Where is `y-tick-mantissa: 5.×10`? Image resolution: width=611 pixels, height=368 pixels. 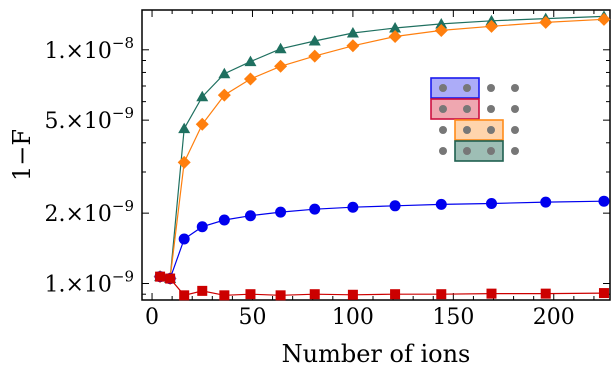
y-tick-mantissa: 5.×10 is located at coordinates (77, 121).